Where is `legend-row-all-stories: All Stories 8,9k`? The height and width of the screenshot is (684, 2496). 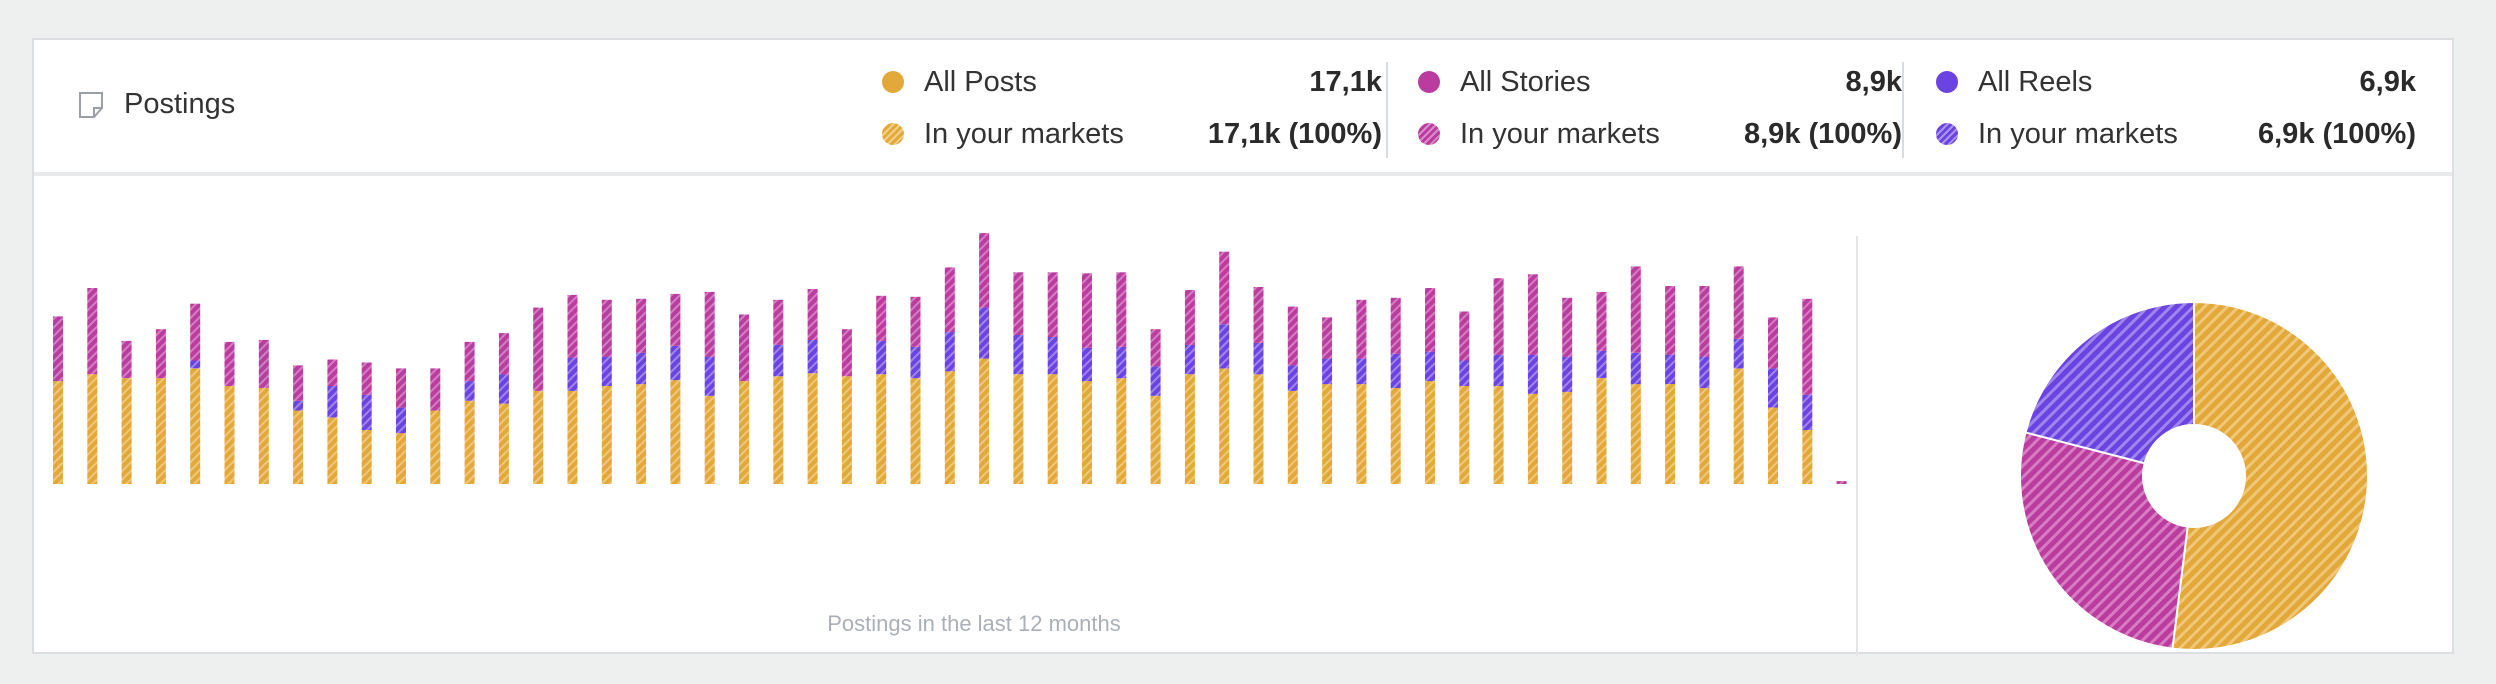 legend-row-all-stories: All Stories 8,9k is located at coordinates (1660, 82).